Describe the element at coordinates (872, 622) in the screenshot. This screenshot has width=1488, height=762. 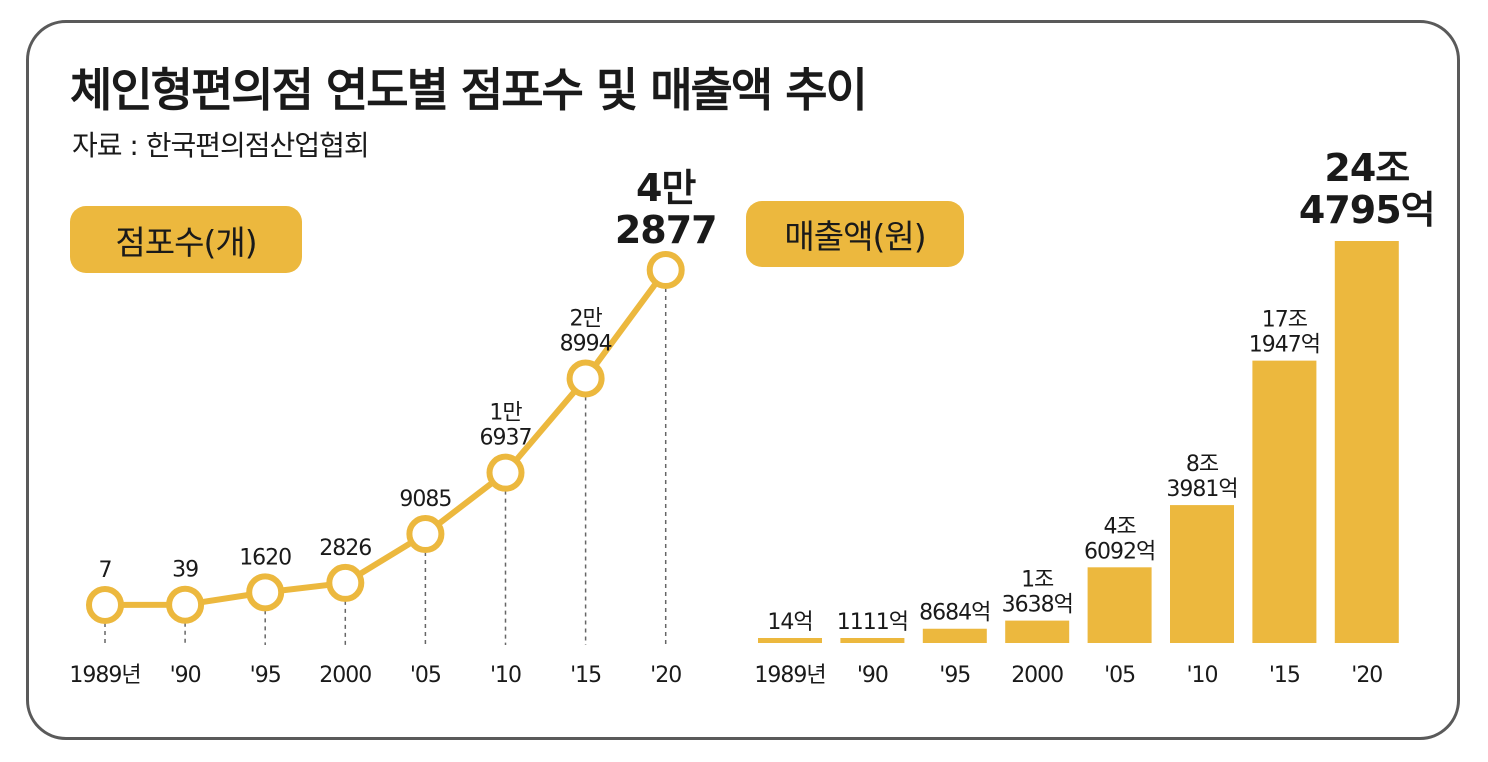
I see `data-label: 1111억` at that location.